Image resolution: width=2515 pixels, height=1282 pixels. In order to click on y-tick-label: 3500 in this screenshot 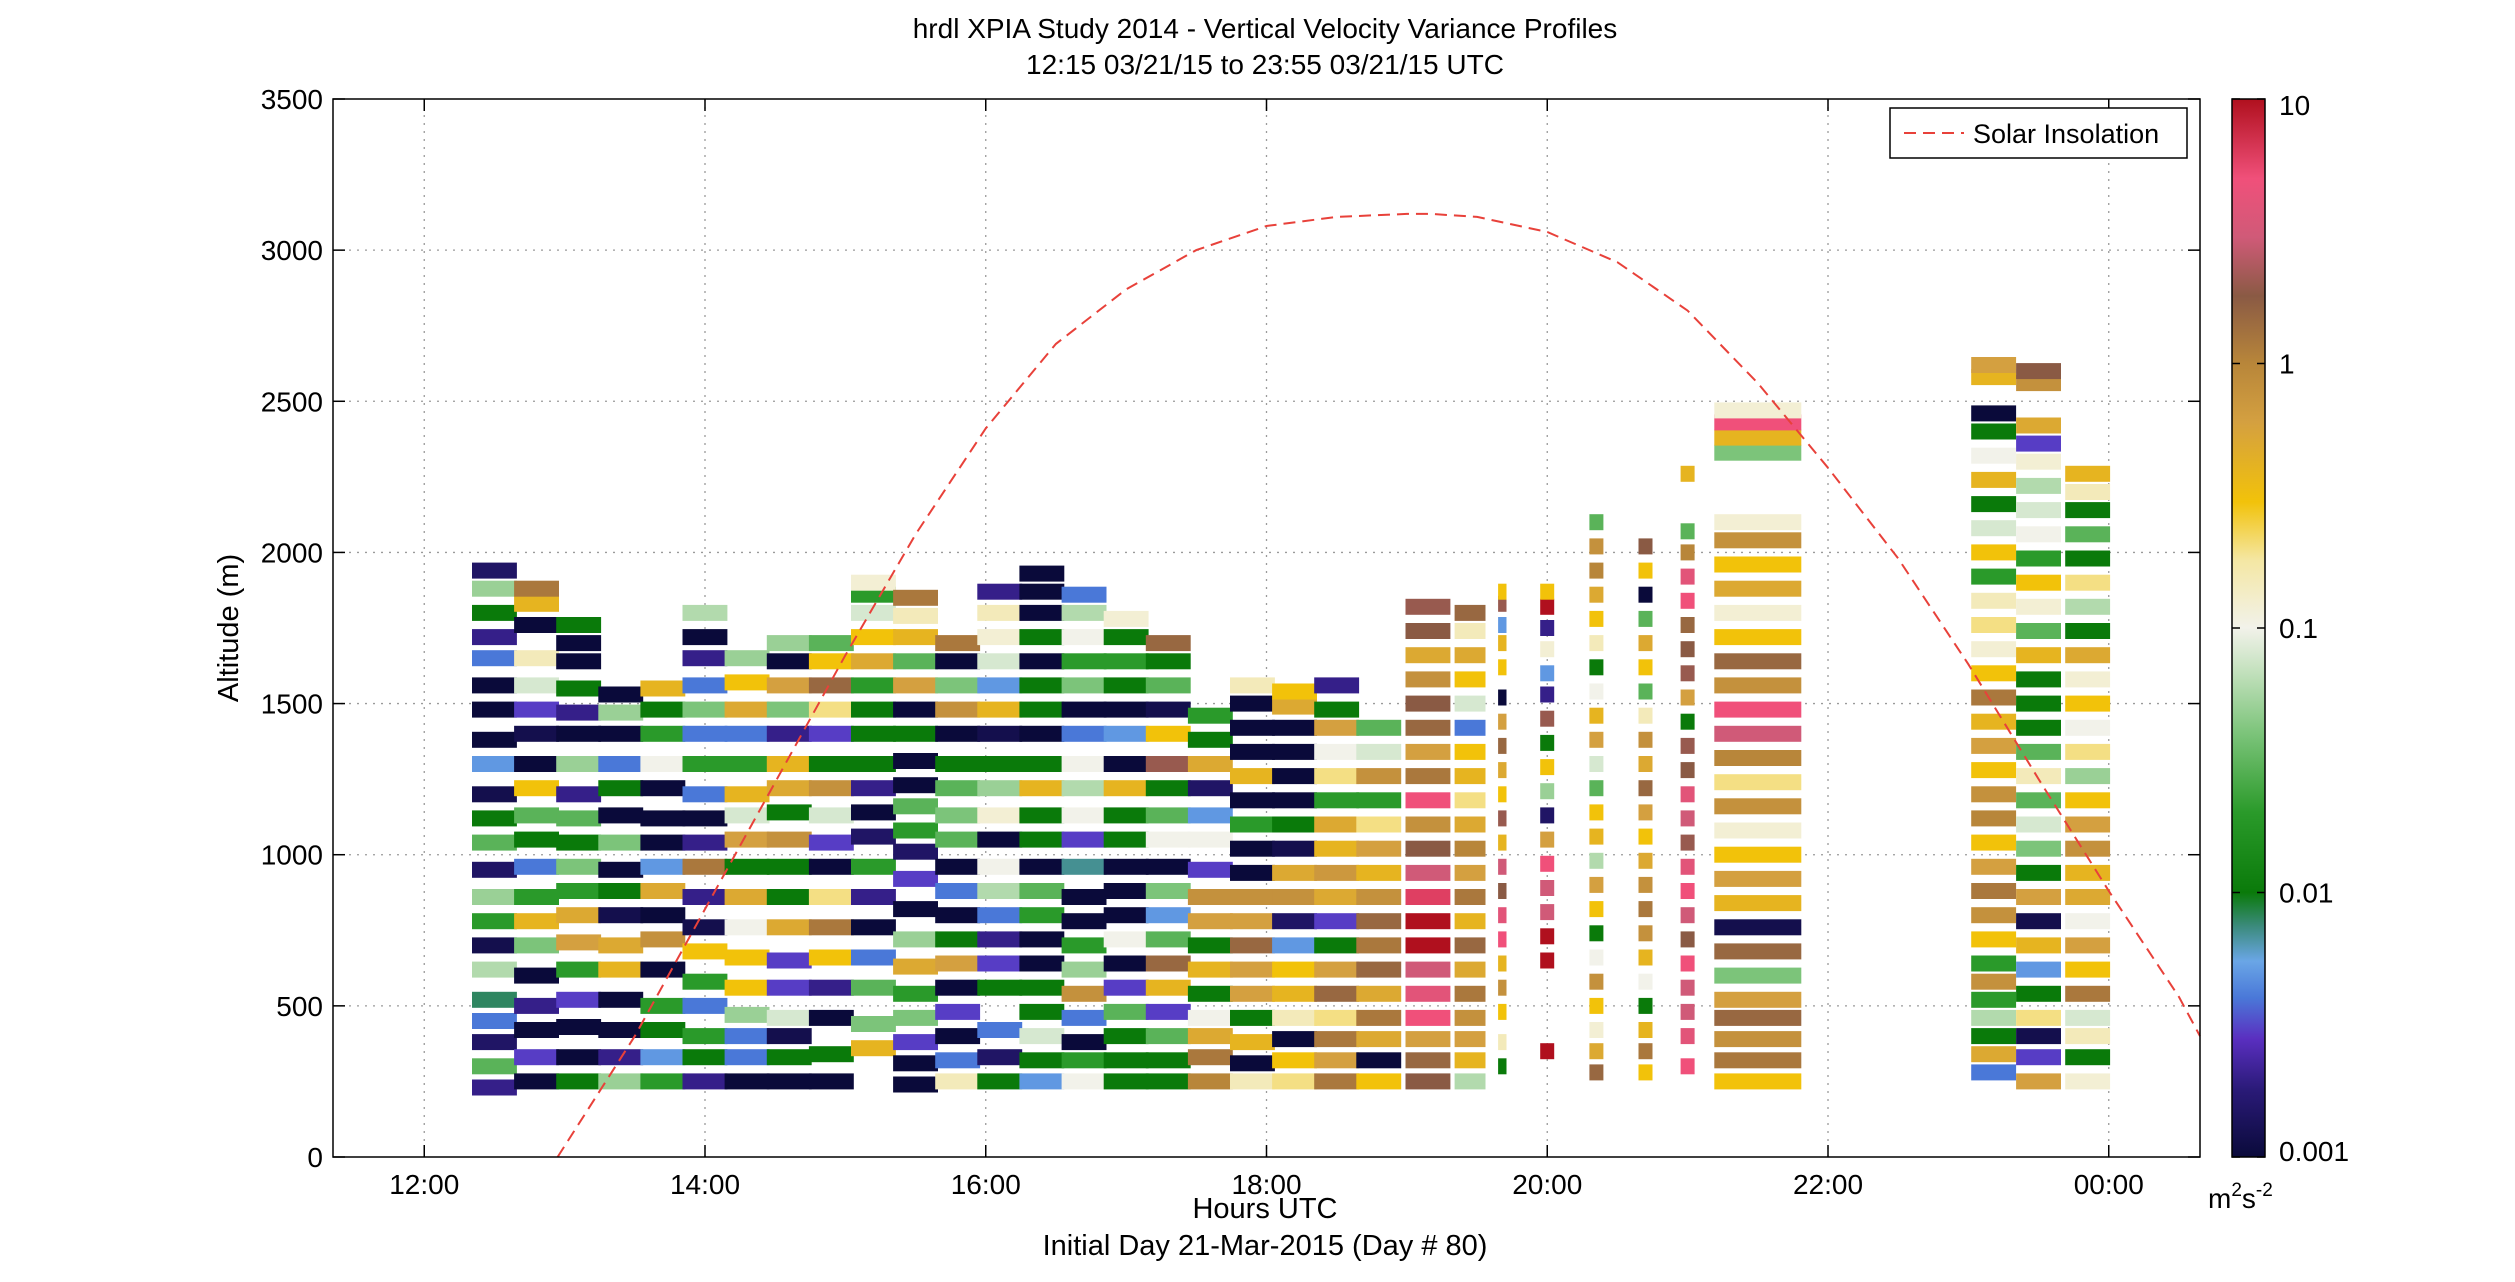, I will do `click(292, 99)`.